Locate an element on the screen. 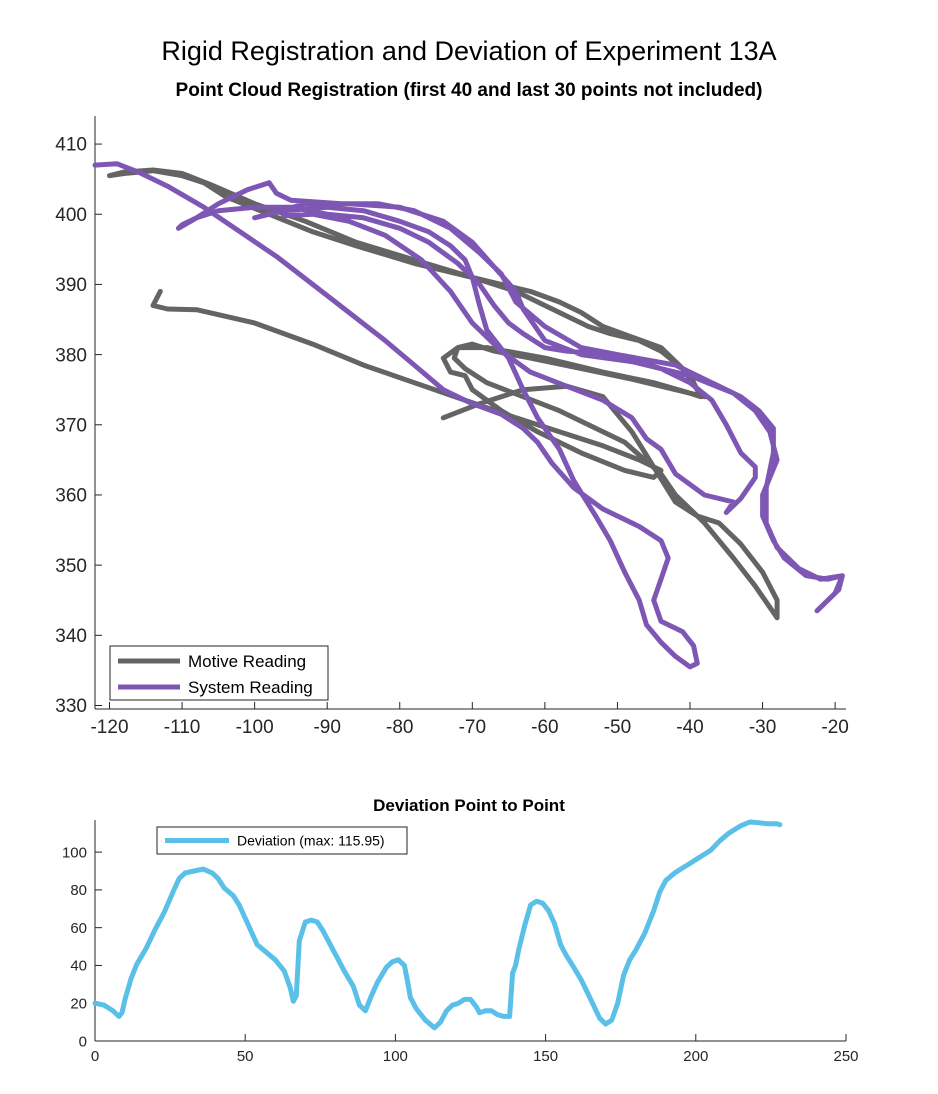 The width and height of the screenshot is (938, 1094). dev-y-tick-label: 0 is located at coordinates (83, 1041).